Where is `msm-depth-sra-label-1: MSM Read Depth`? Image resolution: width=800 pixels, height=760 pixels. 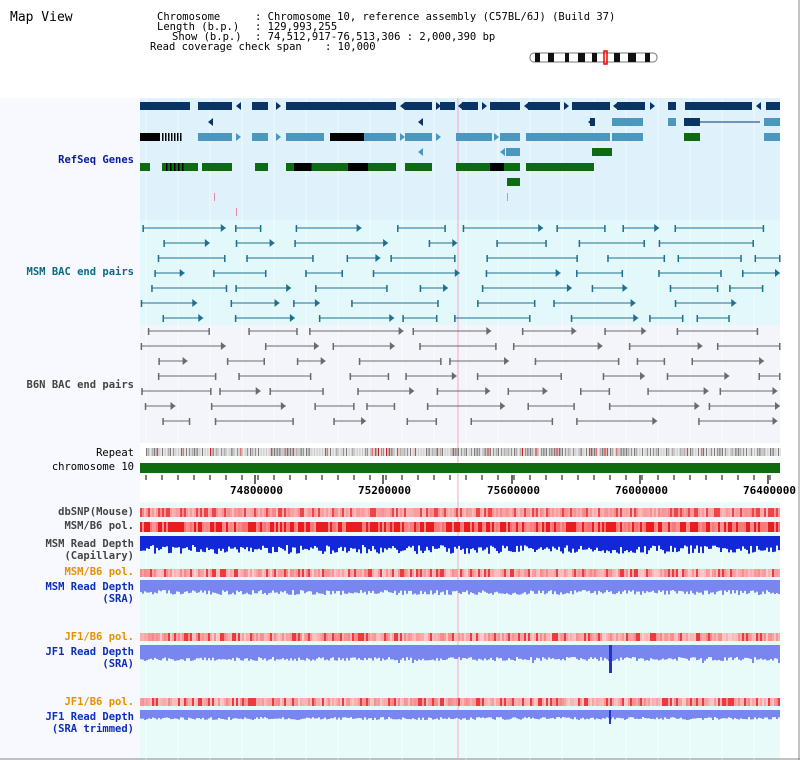 msm-depth-sra-label-1: MSM Read Depth is located at coordinates (89, 587).